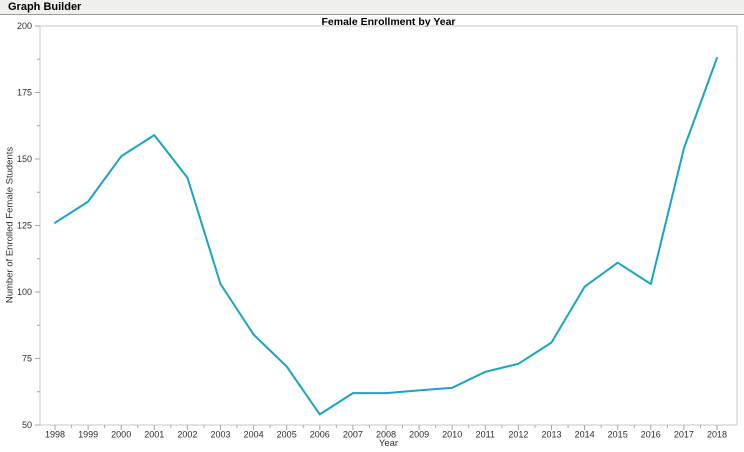  Describe the element at coordinates (254, 435) in the screenshot. I see `x-tick-label: 2004` at that location.